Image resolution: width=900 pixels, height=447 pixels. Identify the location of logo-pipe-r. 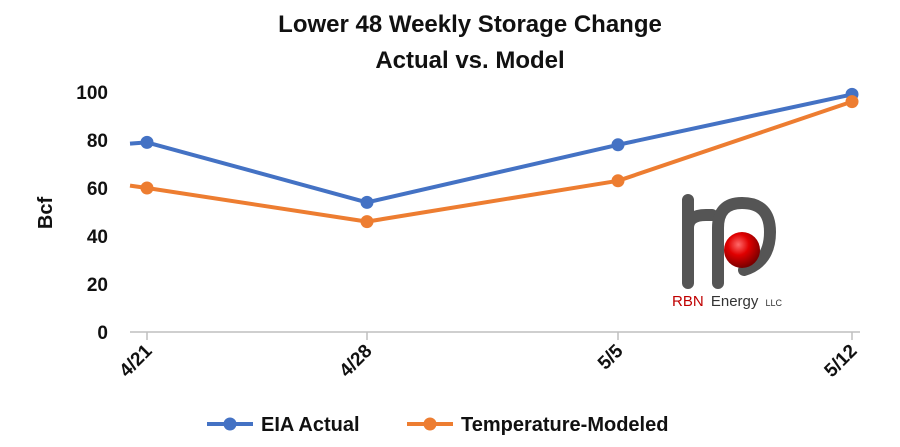
(744, 242).